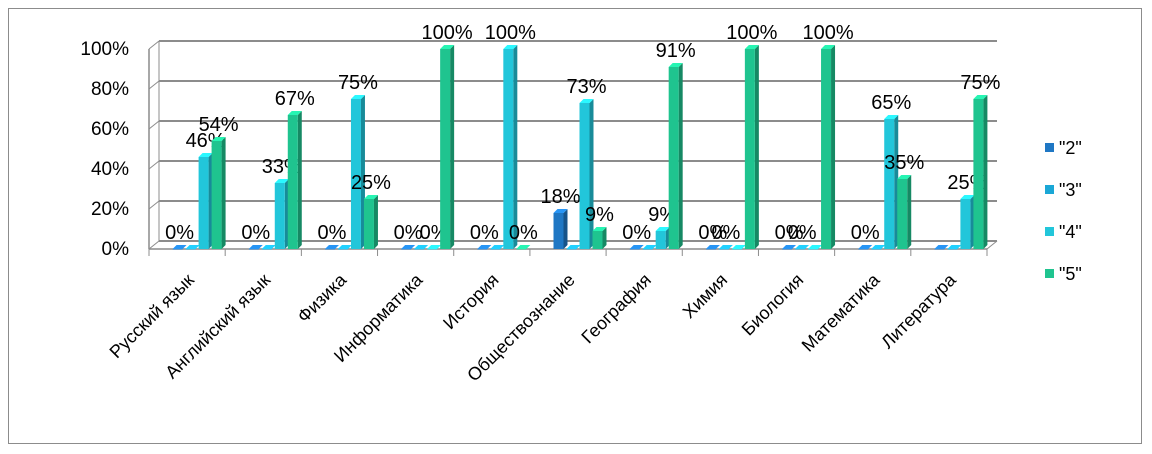 Image resolution: width=1152 pixels, height=454 pixels. Describe the element at coordinates (586, 87) in the screenshot. I see `data-label: 73%` at that location.